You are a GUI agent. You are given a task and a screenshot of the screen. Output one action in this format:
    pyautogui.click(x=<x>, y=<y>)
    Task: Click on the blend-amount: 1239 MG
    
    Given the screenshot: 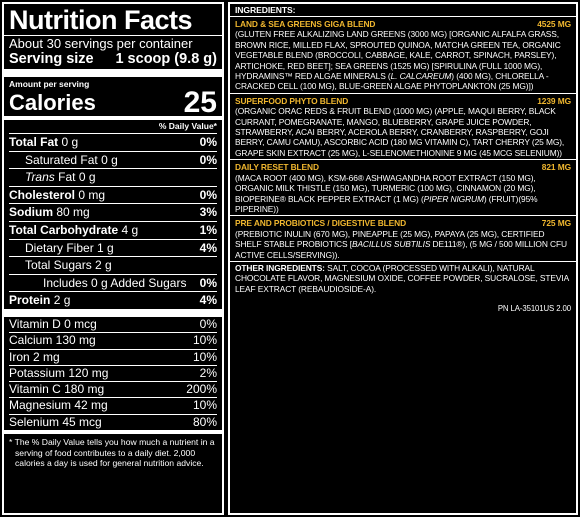 What is the action you would take?
    pyautogui.click(x=554, y=100)
    